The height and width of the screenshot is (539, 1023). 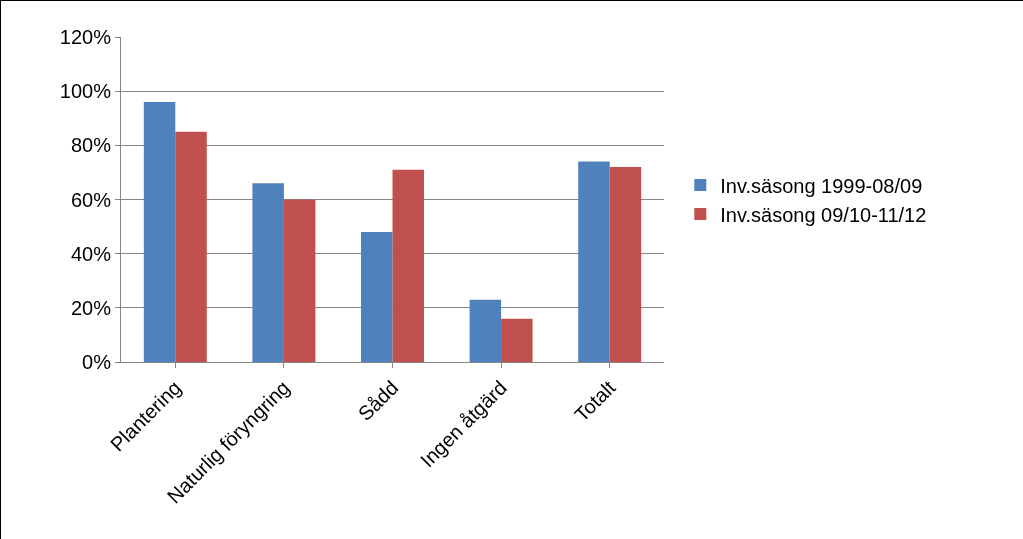 What do you see at coordinates (85, 91) in the screenshot?
I see `y-tick-label: 100%` at bounding box center [85, 91].